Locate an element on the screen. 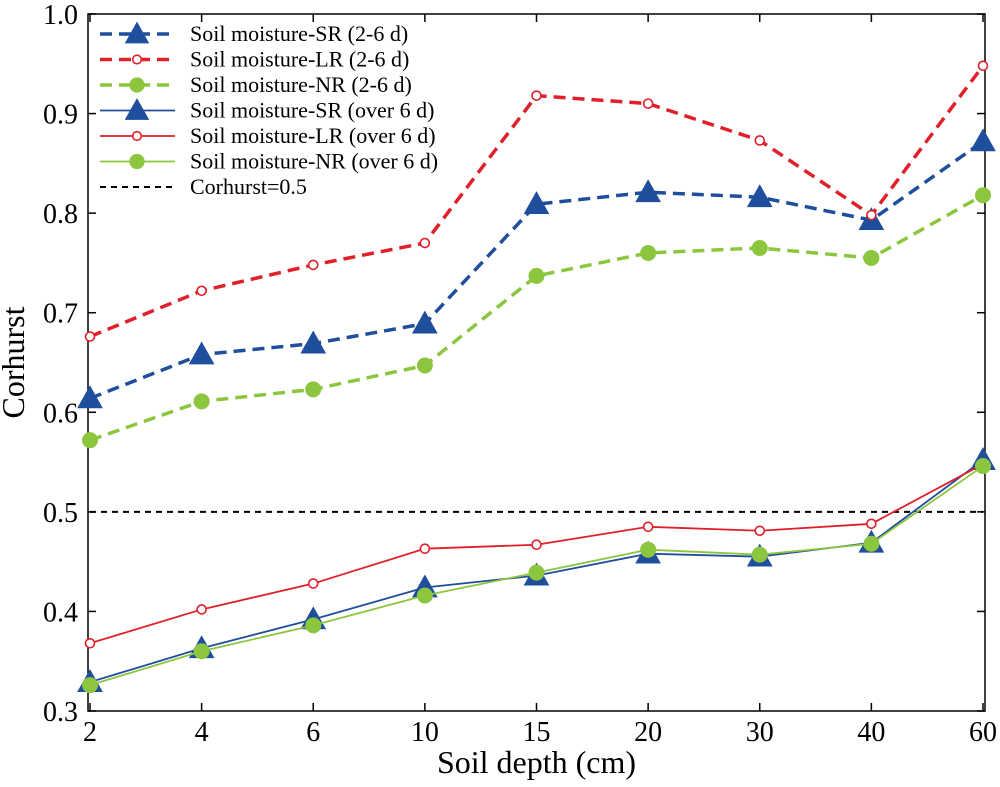 The width and height of the screenshot is (1000, 787). x-tick-label: 30 is located at coordinates (760, 732).